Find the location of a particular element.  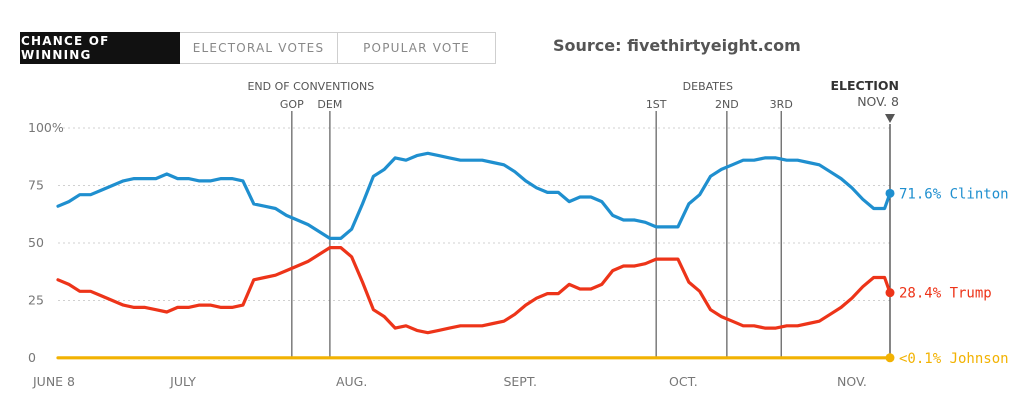

y-tick-label: 25 is located at coordinates (36, 300).